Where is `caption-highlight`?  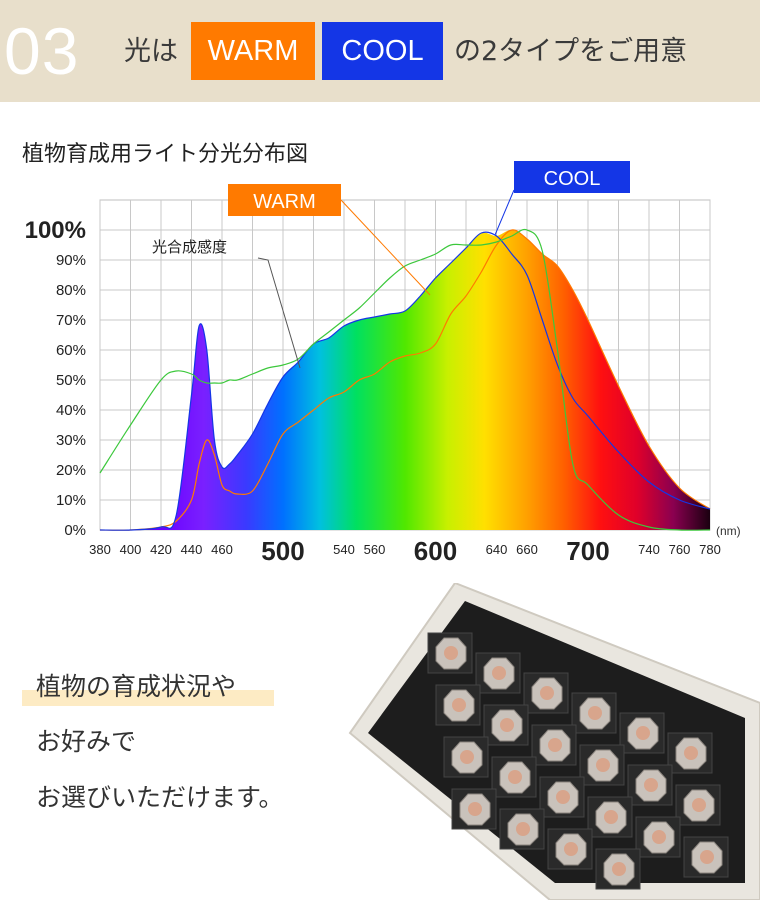
caption-highlight is located at coordinates (148, 698).